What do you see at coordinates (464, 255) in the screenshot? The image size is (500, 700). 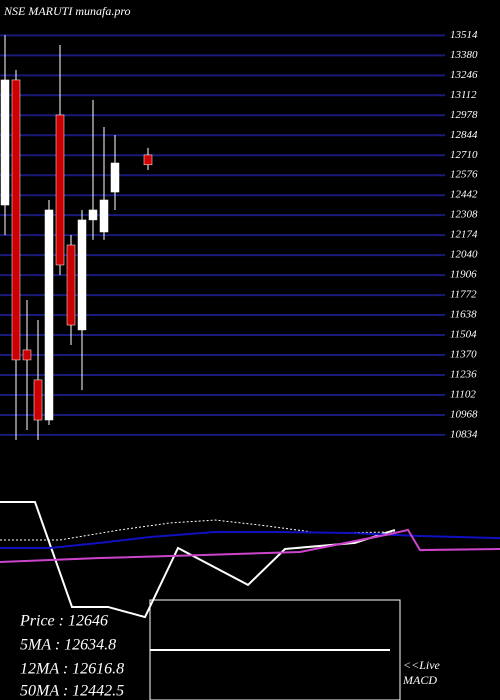 I see `y-tick-label: 12040` at bounding box center [464, 255].